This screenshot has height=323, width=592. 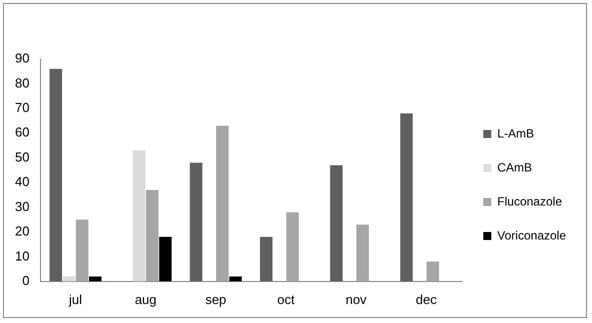 What do you see at coordinates (531, 235) in the screenshot?
I see `legend-label: Voriconazole` at bounding box center [531, 235].